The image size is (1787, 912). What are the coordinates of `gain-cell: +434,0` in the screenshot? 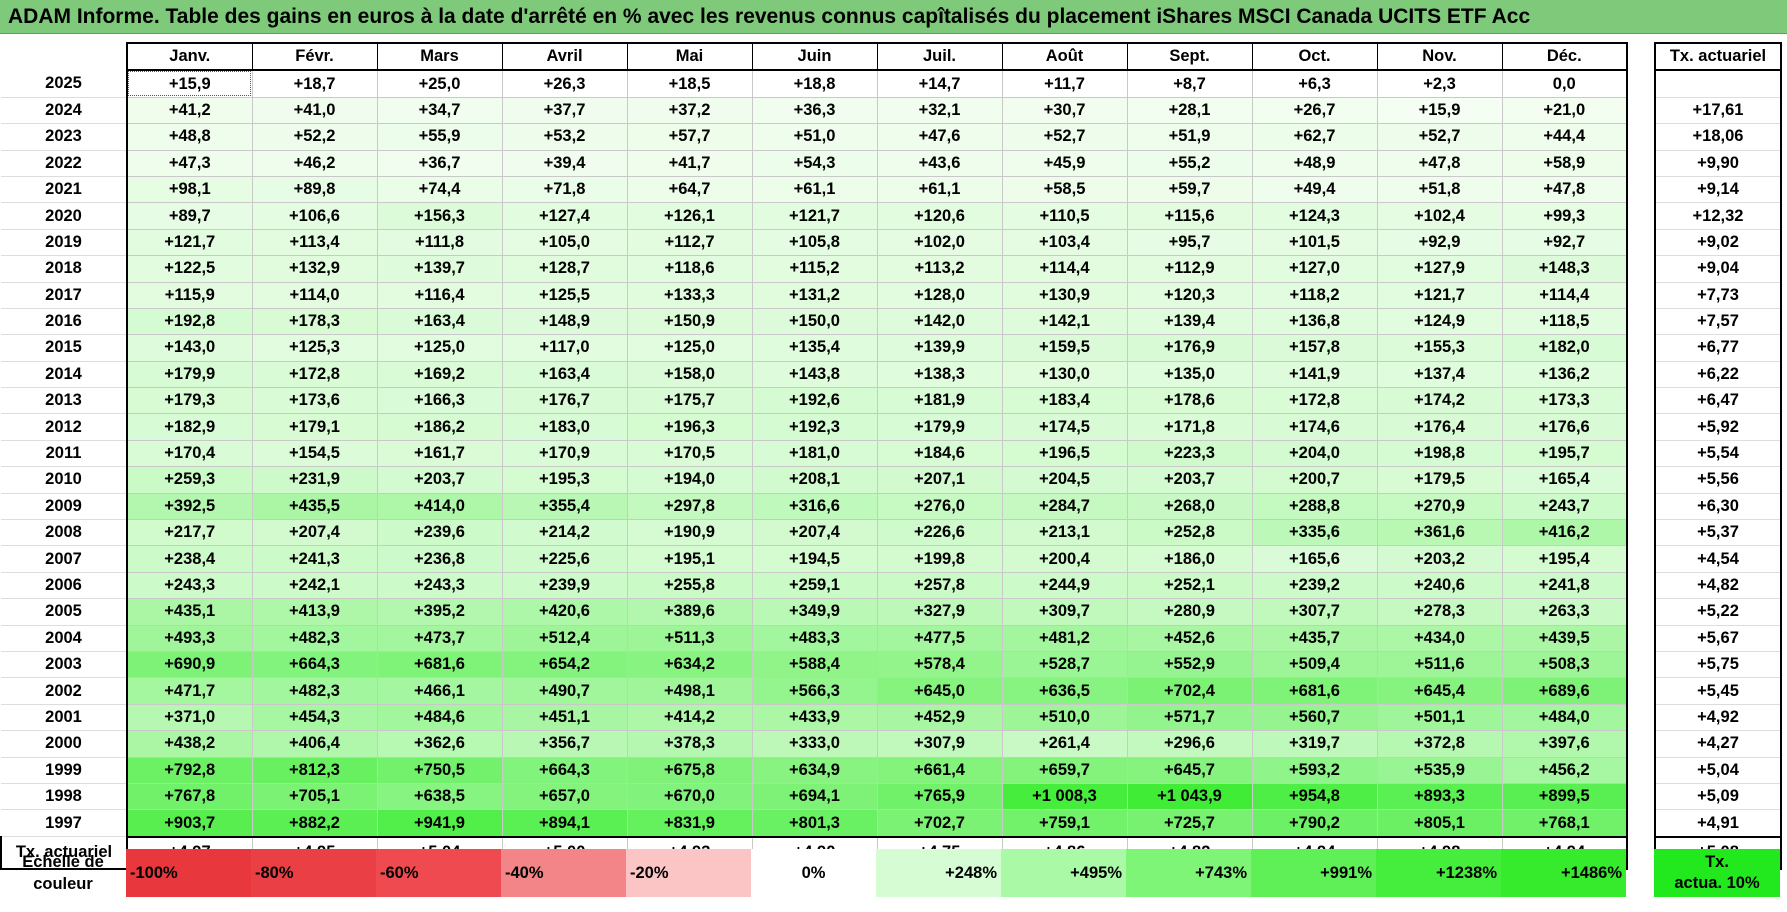 It's located at (1439, 638).